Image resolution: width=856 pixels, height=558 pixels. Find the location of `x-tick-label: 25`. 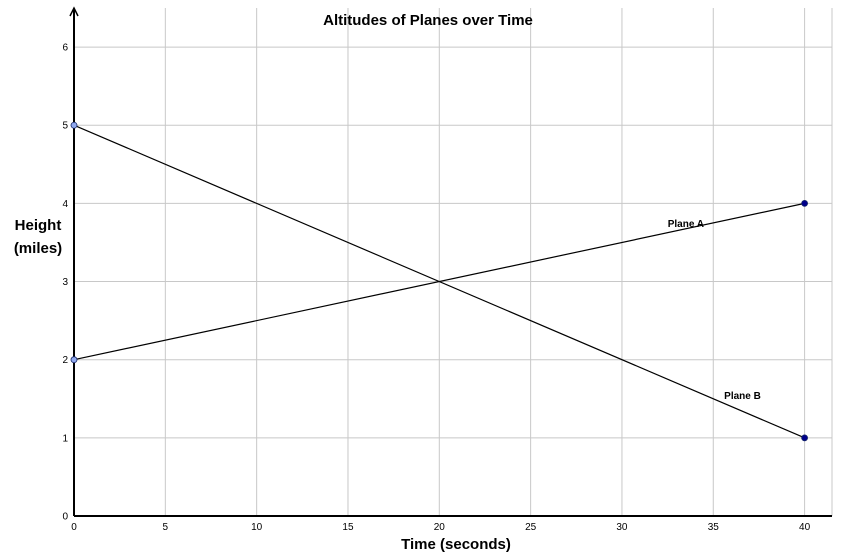

x-tick-label: 25 is located at coordinates (531, 527).